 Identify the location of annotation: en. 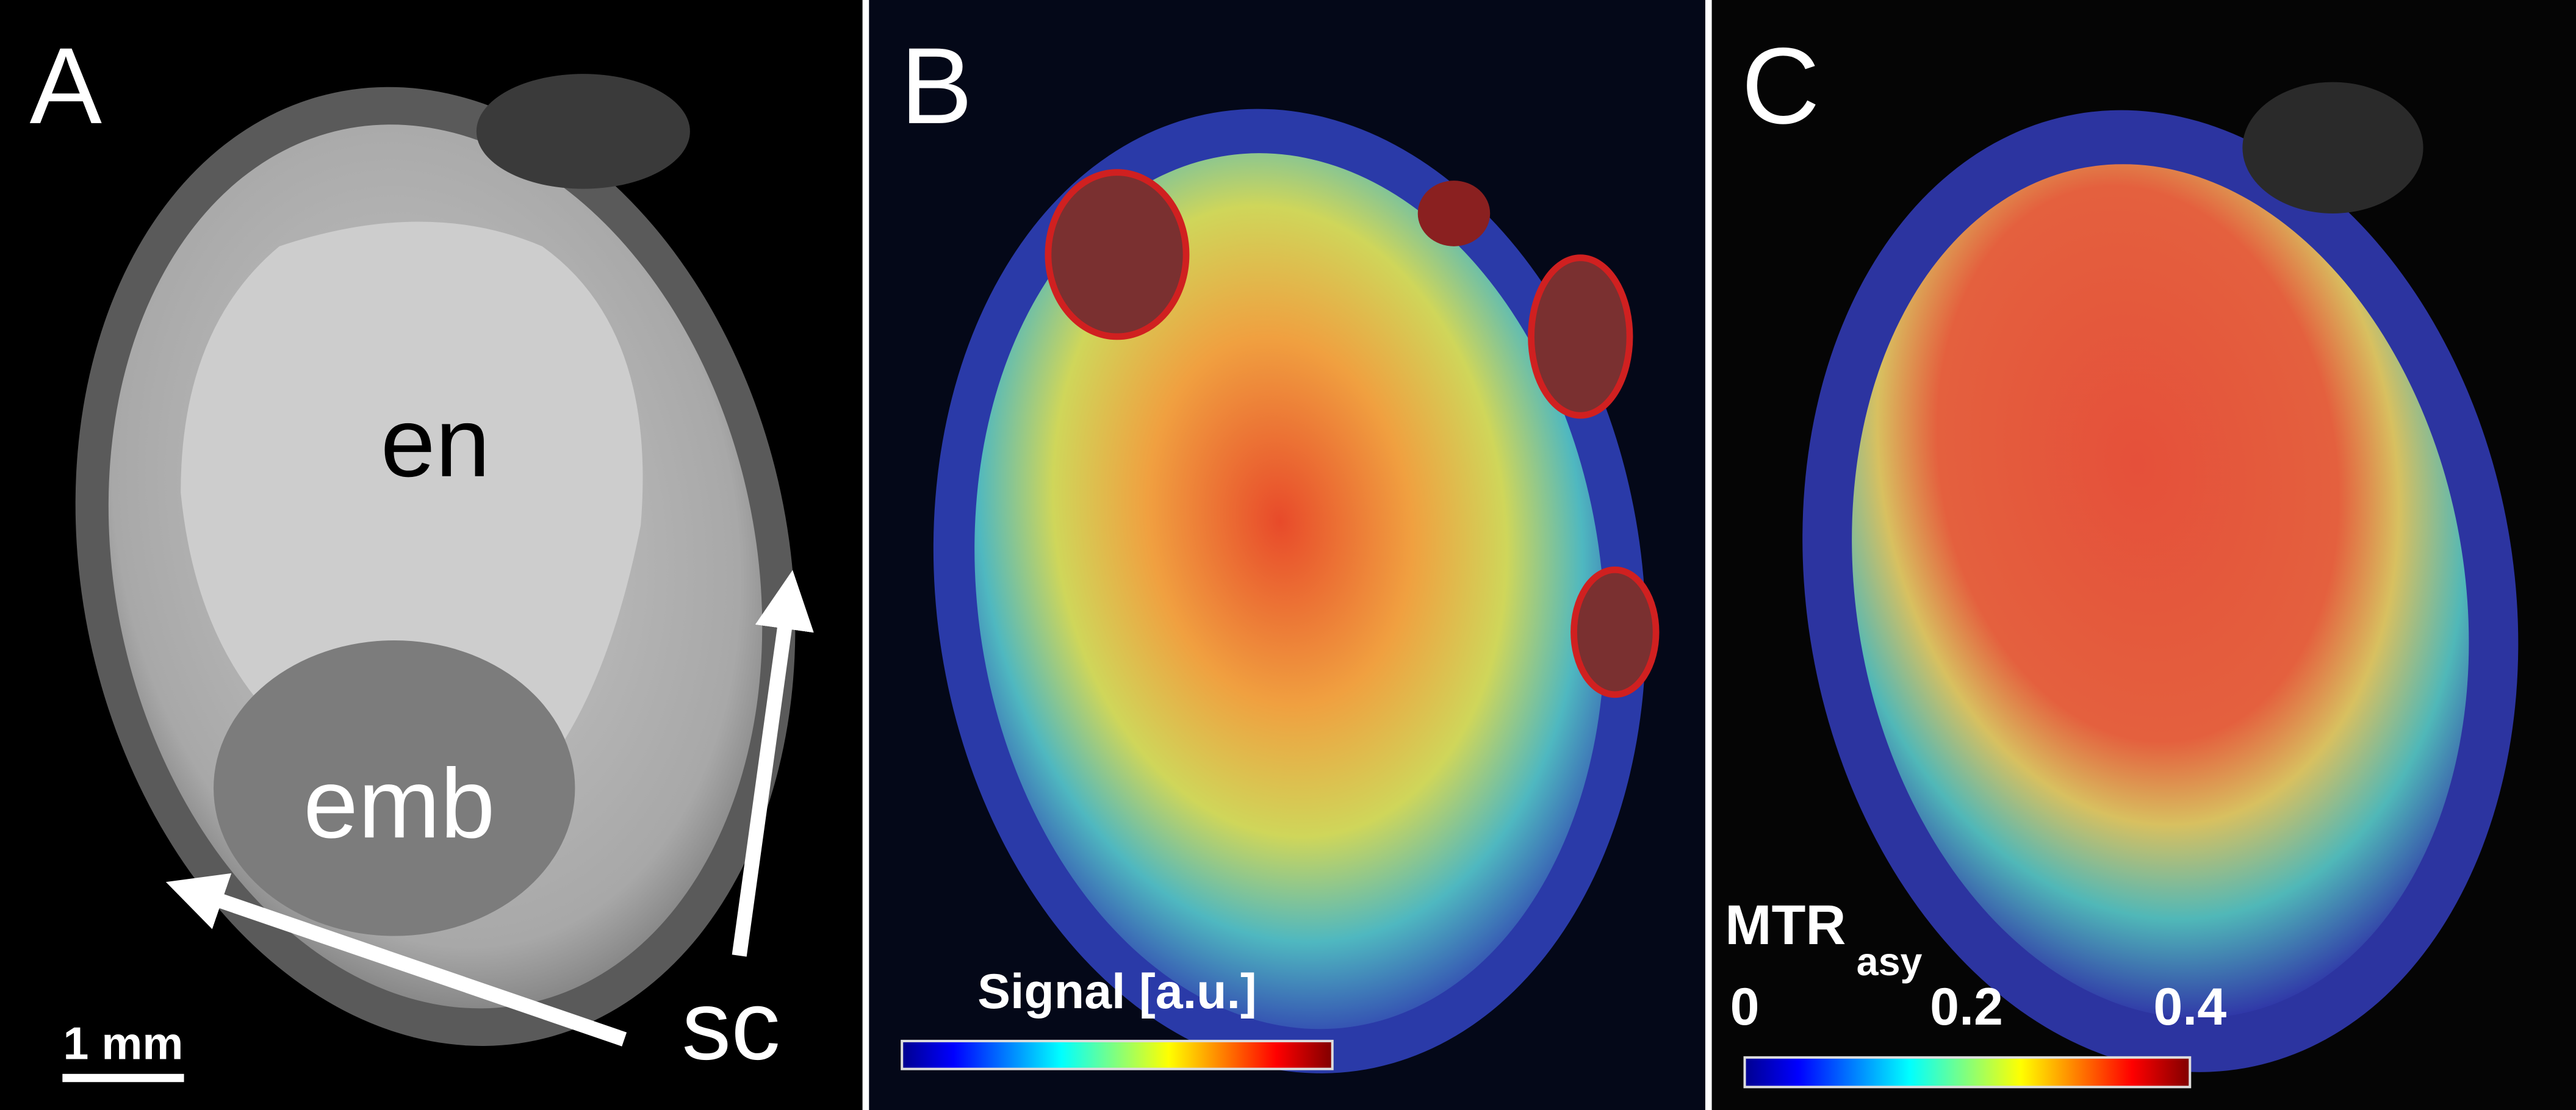
(436, 443).